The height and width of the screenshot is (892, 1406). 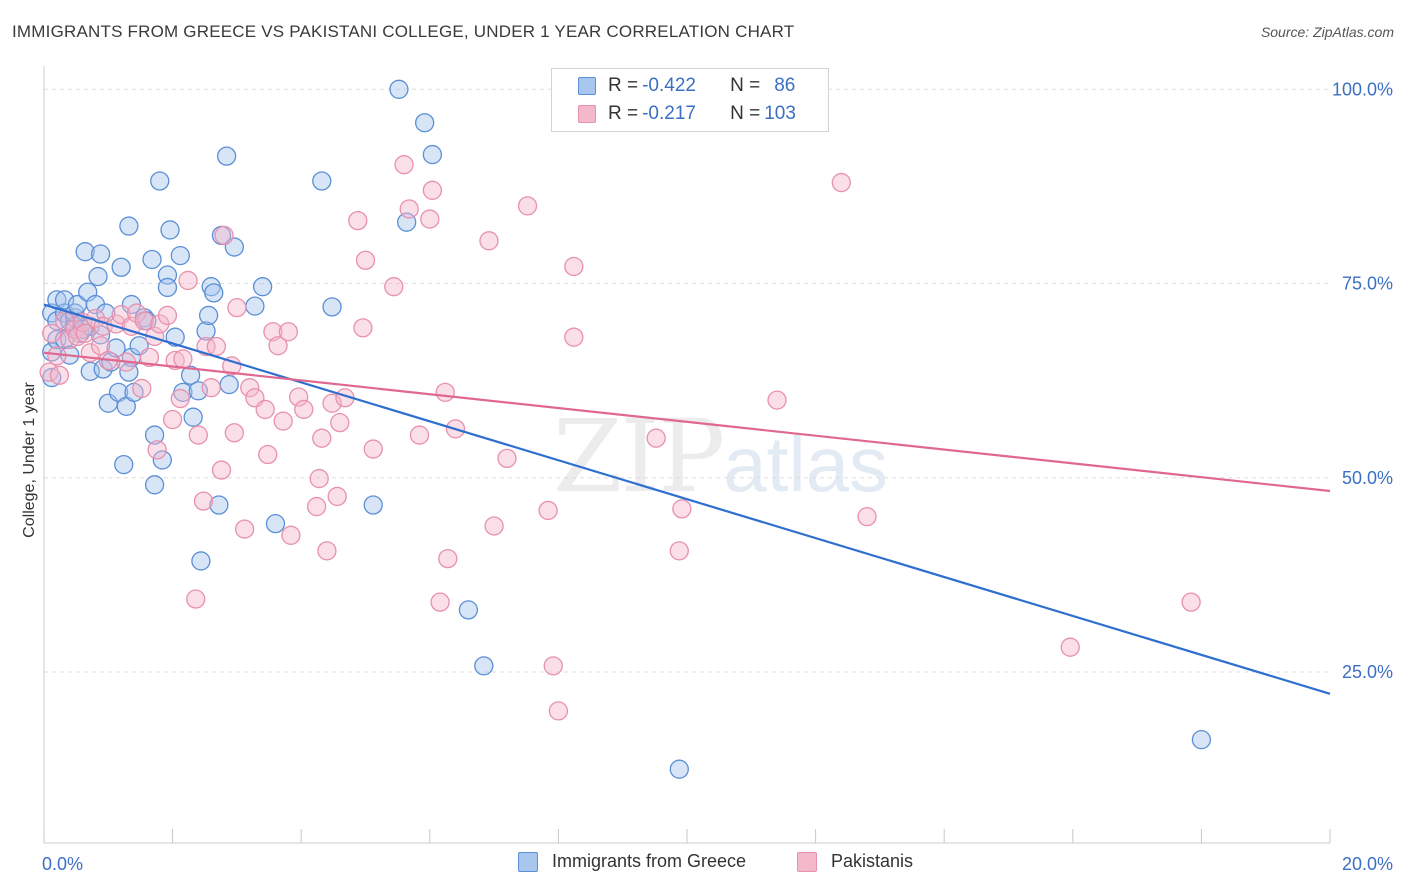 What do you see at coordinates (872, 861) in the screenshot?
I see `legend-label-pakistanis: Pakistanis` at bounding box center [872, 861].